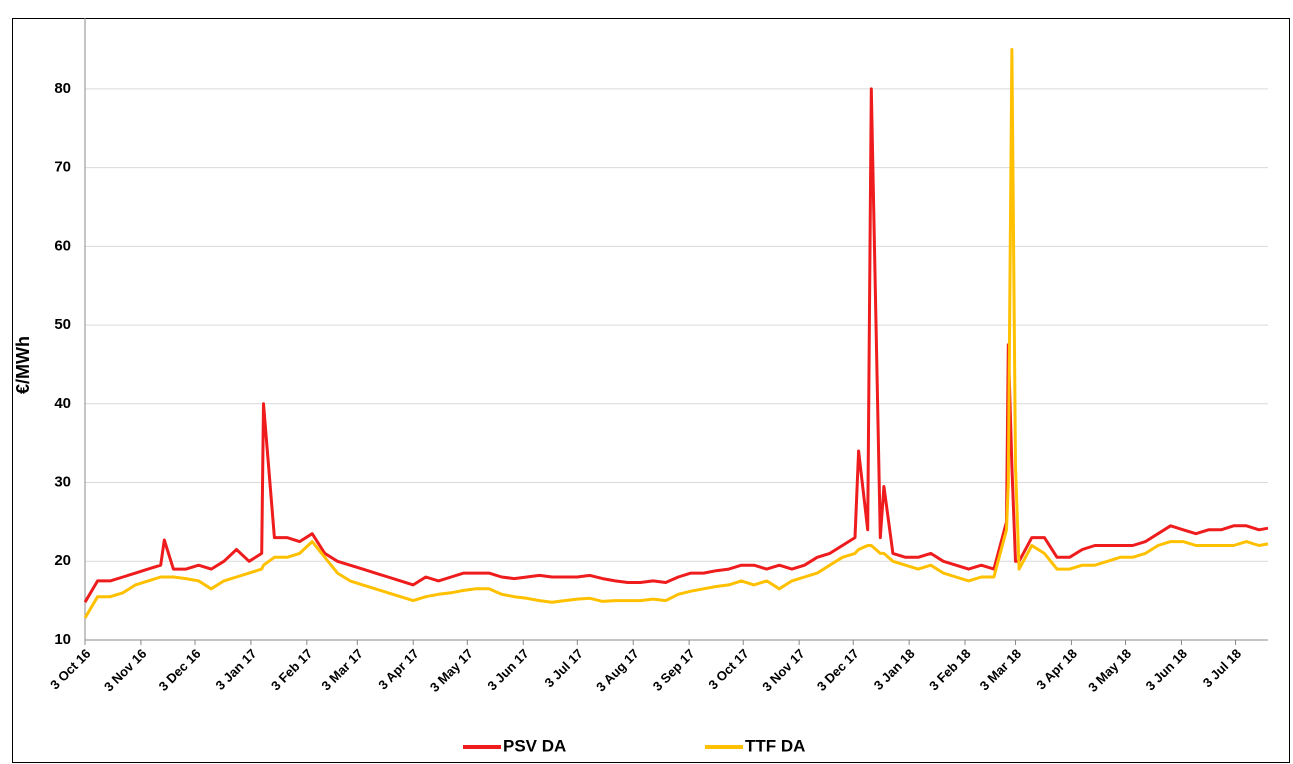 The width and height of the screenshot is (1293, 764). I want to click on x-tick-label: 3 Nov 16, so click(125, 670).